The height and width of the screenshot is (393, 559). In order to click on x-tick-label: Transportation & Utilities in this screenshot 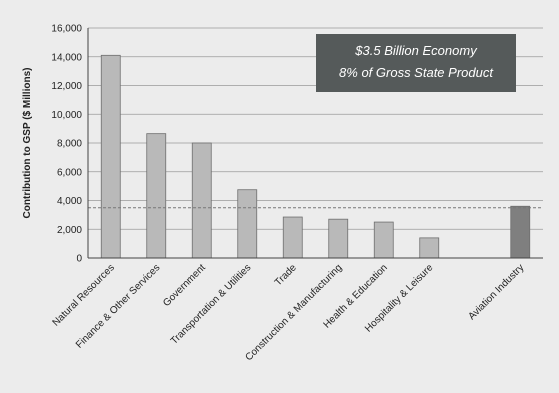, I will do `click(211, 304)`.